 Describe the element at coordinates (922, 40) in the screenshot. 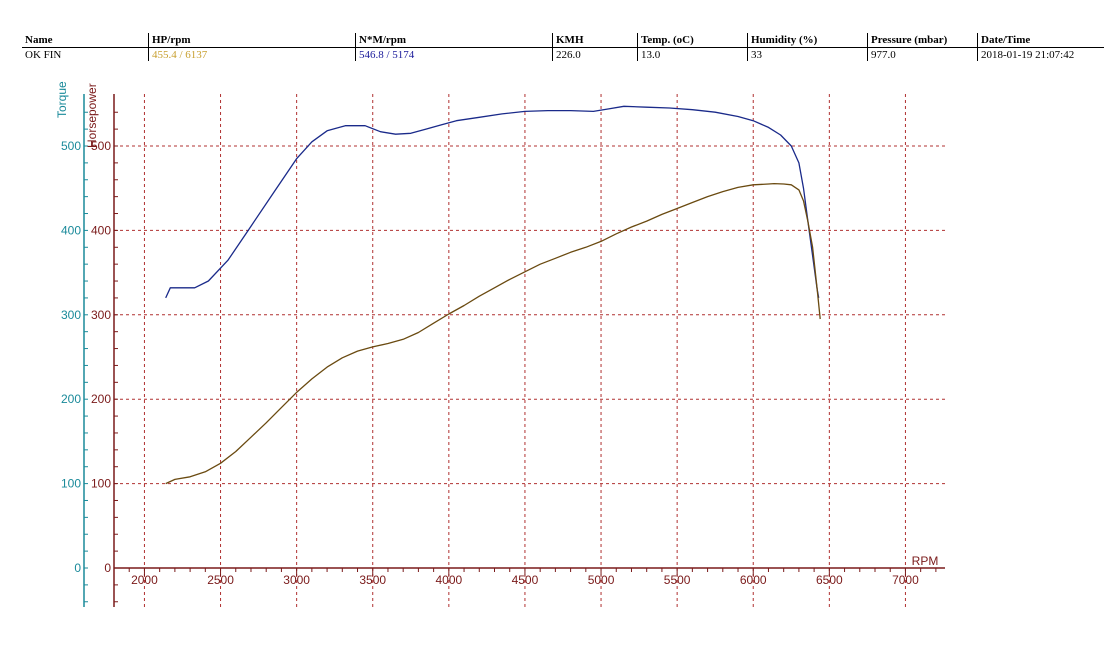

I see `col-pressure-header: Pressure (mbar)` at that location.